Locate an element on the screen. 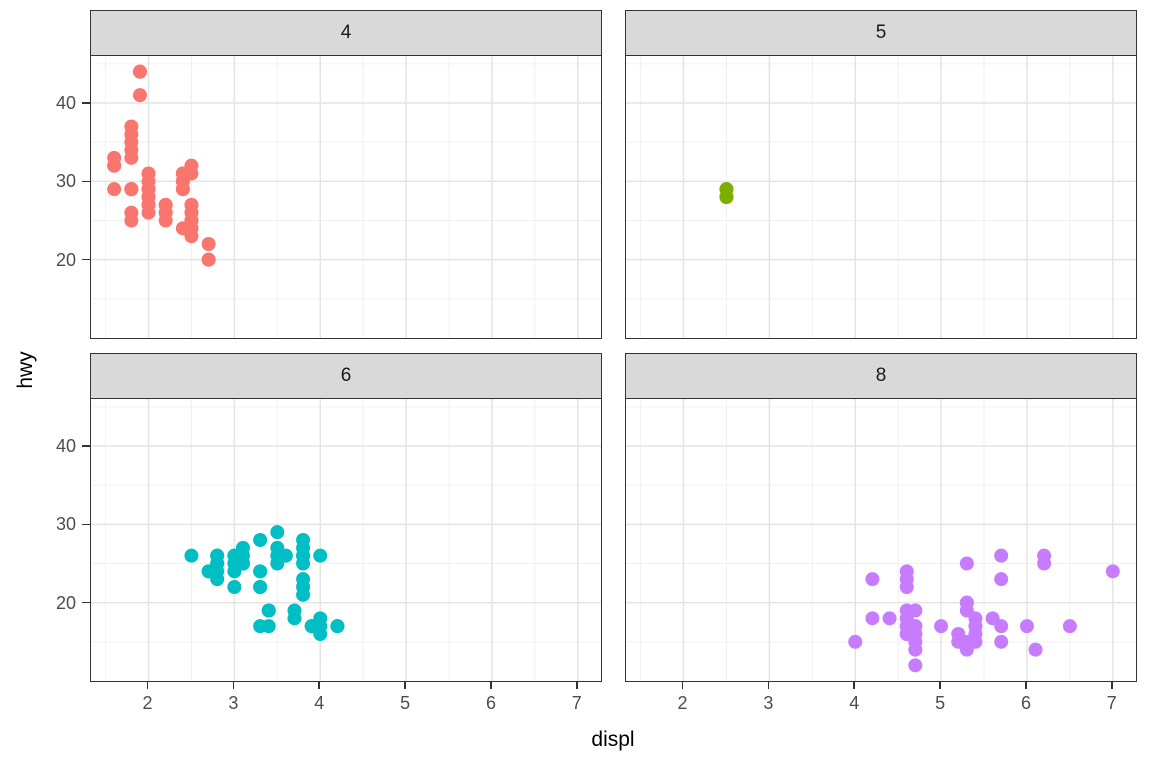  y-axis-title: hwy is located at coordinates (25, 370).